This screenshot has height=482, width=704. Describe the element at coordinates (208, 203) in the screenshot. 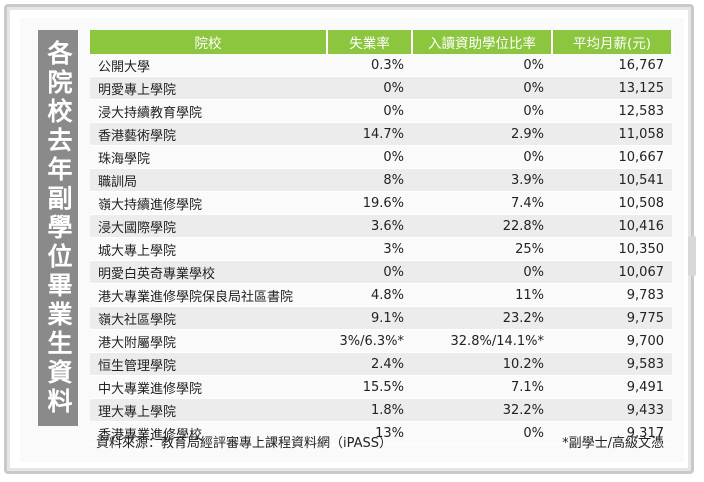

I see `table-cell: 嶺大持續進修學院` at that location.